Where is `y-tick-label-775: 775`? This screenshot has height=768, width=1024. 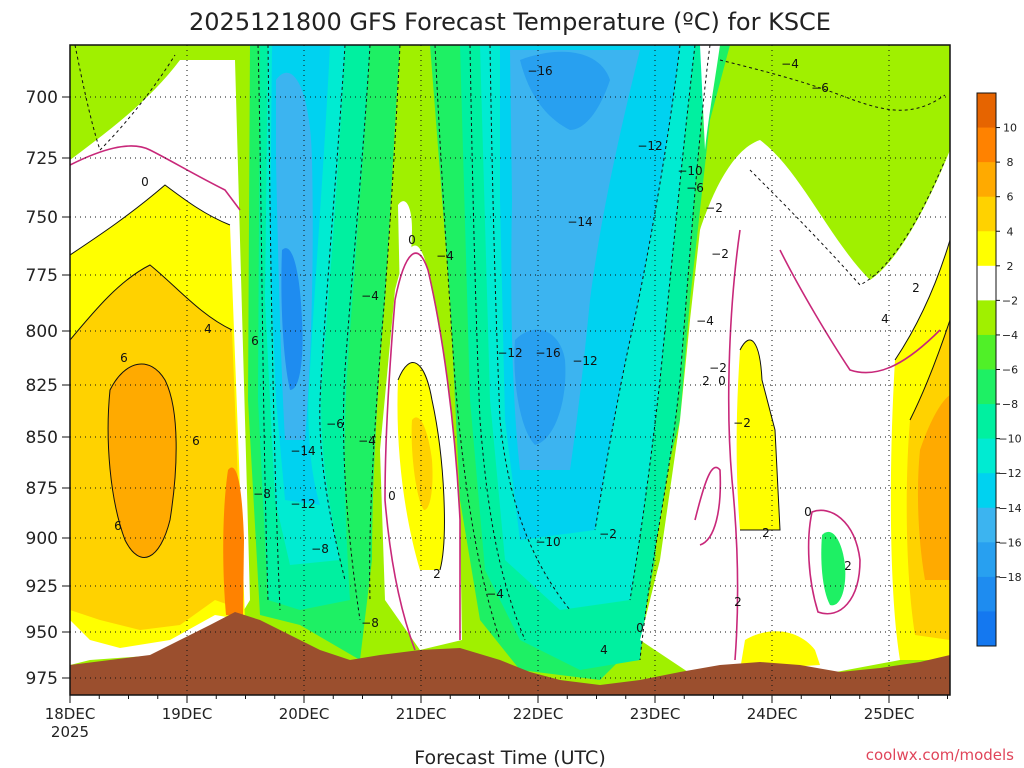 y-tick-label-775: 775 is located at coordinates (42, 276).